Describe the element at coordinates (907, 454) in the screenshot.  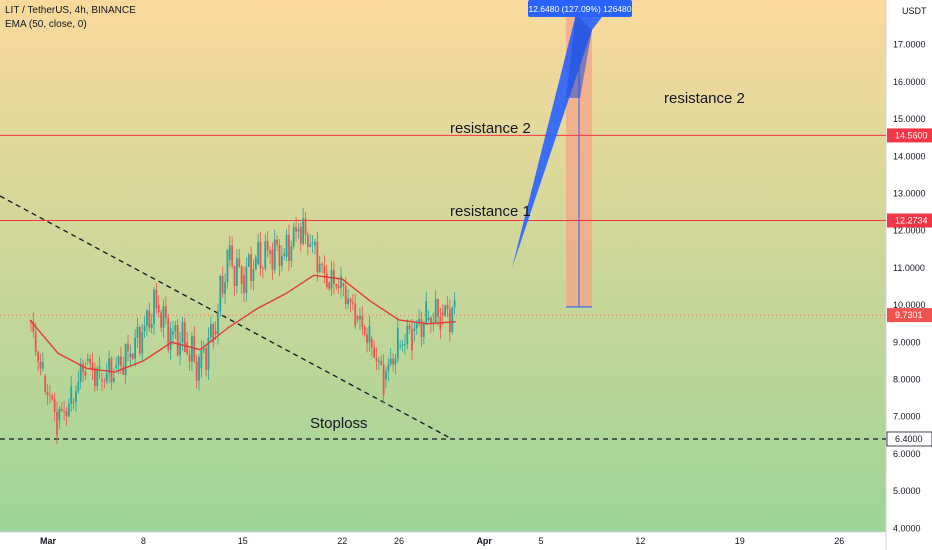
I see `y-tick-label: 6.0000` at that location.